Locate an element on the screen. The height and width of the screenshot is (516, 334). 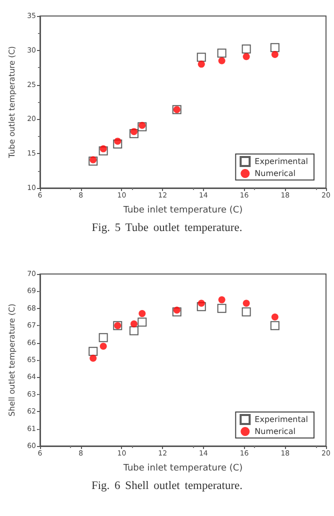
y-axis-title: Tube outlet temperature (C) is located at coordinates (12, 102).